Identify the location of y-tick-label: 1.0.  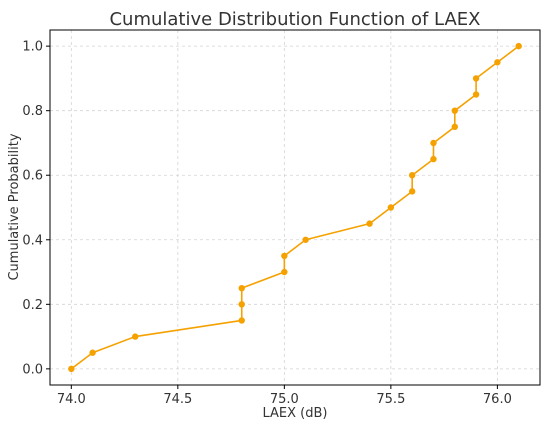
(32, 47).